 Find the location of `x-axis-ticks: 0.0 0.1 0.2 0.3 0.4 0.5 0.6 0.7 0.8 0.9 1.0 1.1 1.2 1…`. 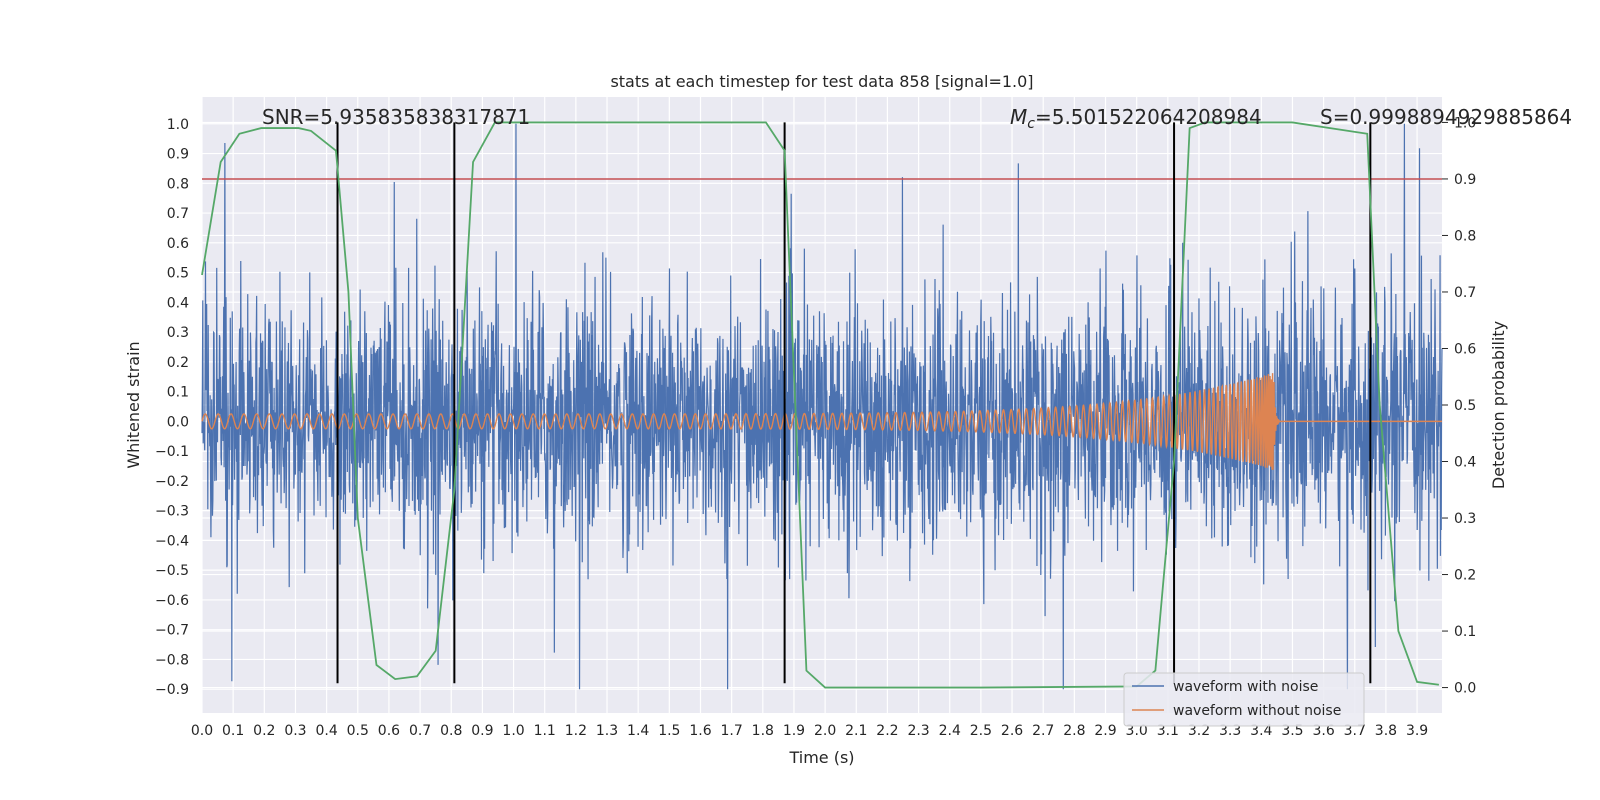

x-axis-ticks: 0.0 0.1 0.2 0.3 0.4 0.5 0.6 0.7 0.8 0.9 1.0 1.1 1.2 1… is located at coordinates (809, 731).